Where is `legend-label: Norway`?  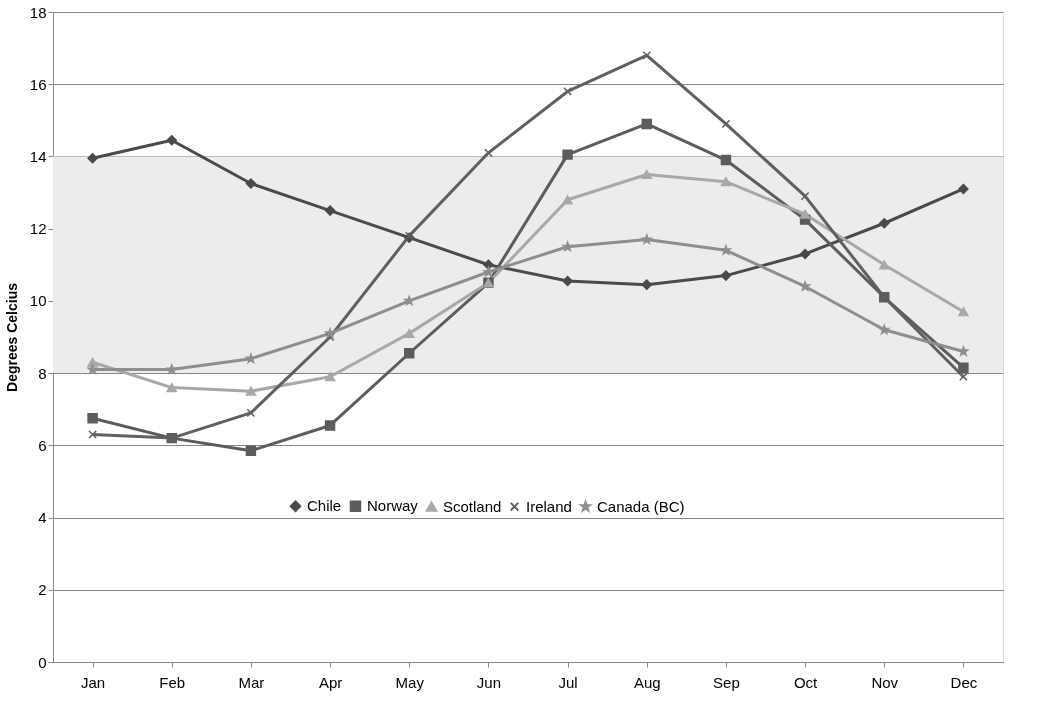 legend-label: Norway is located at coordinates (393, 506).